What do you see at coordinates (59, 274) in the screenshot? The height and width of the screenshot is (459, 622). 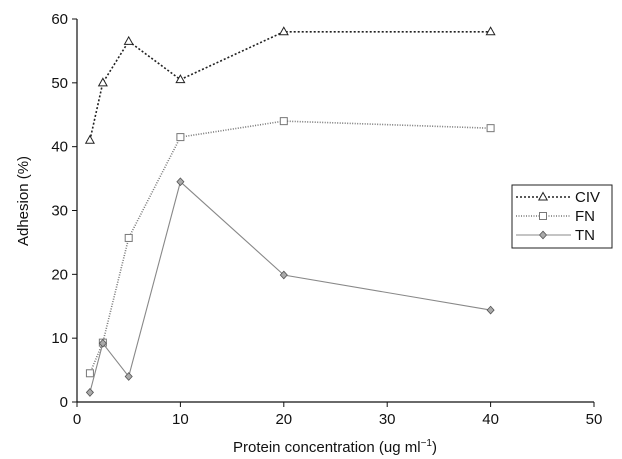 I see `y-tick-label: 20` at bounding box center [59, 274].